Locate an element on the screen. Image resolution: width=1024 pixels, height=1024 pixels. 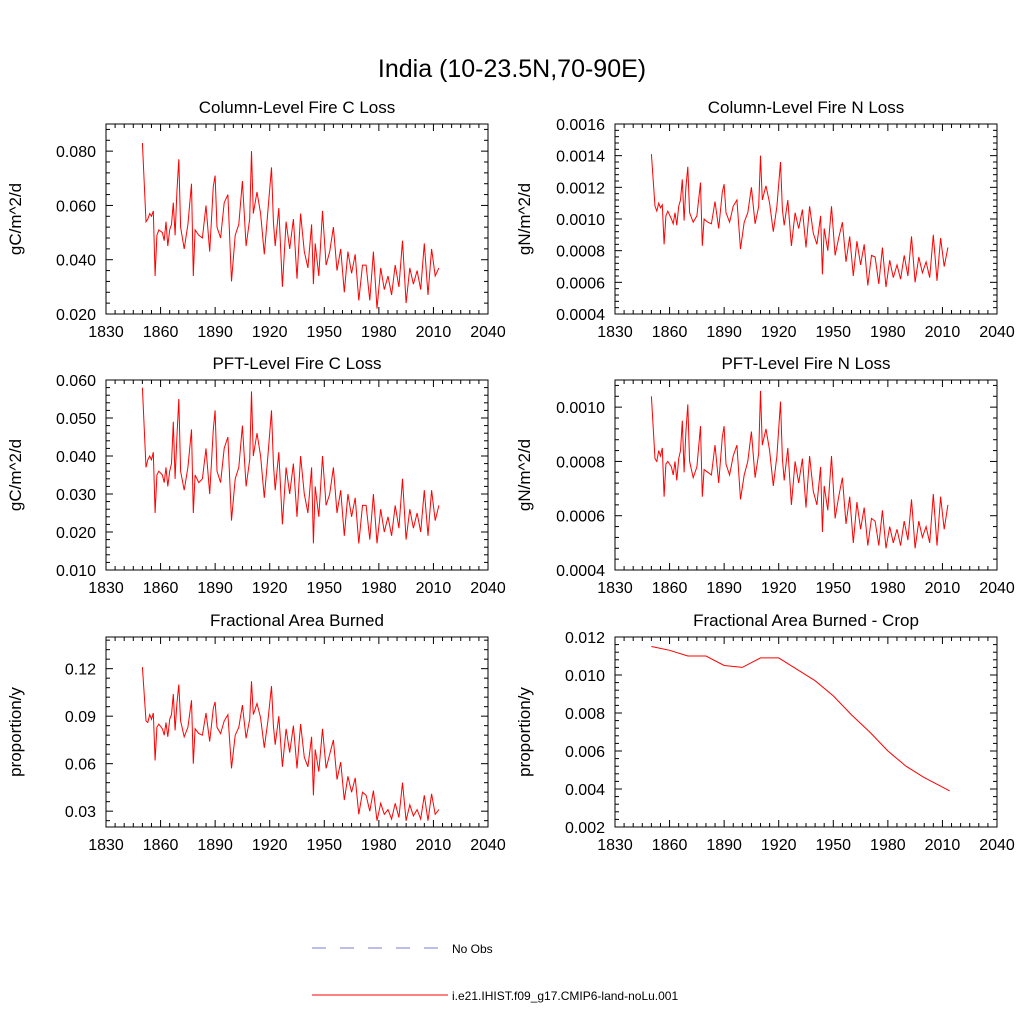
panel-title: Column-Level Fire N Loss is located at coordinates (806, 107).